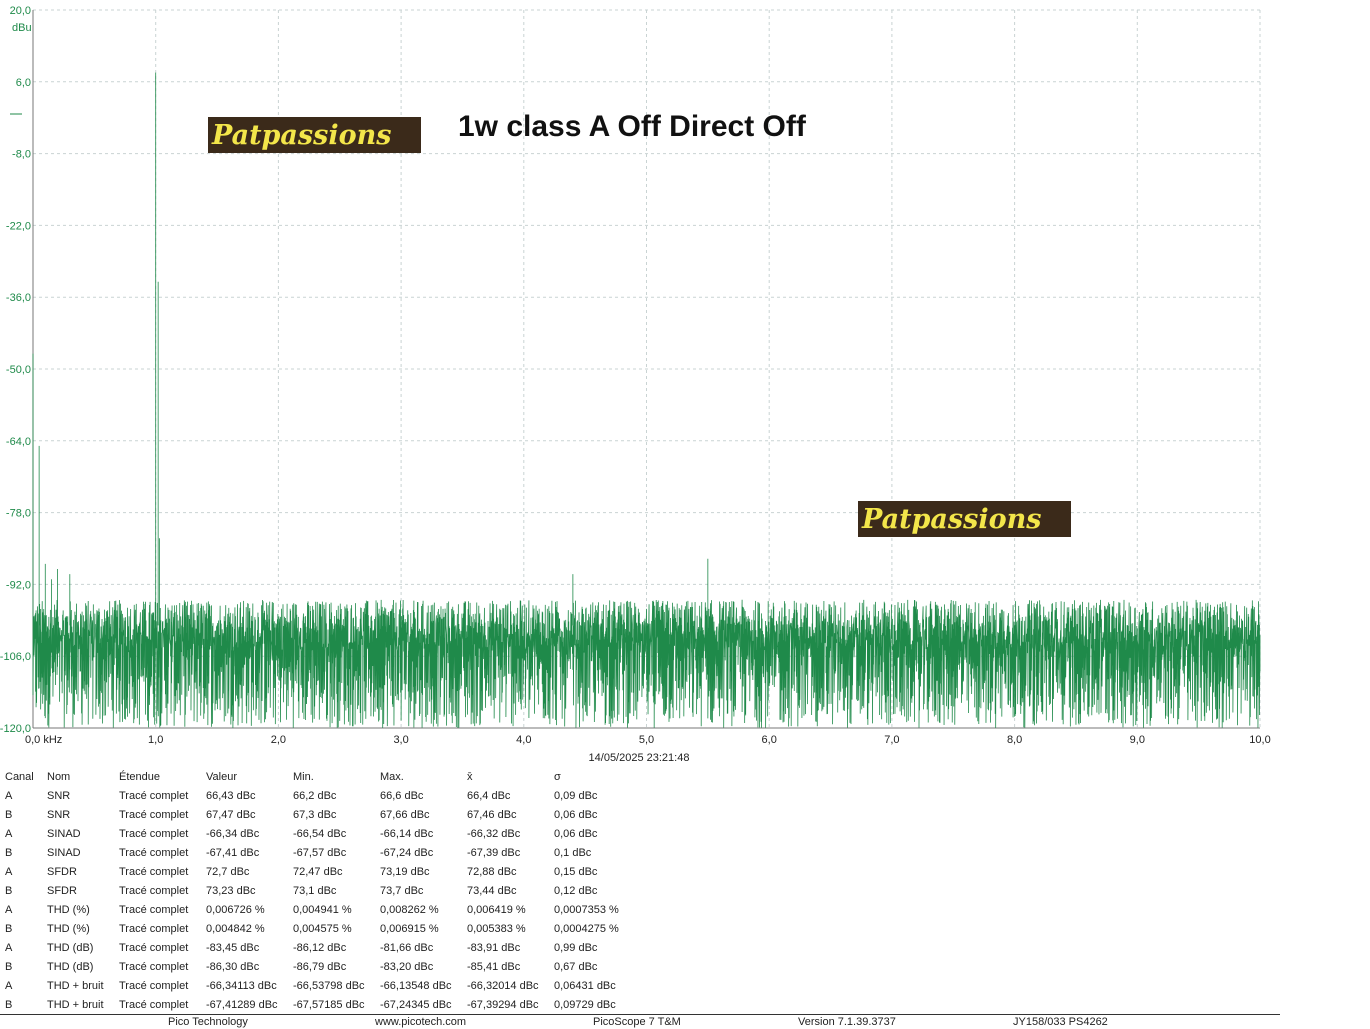 The height and width of the screenshot is (1029, 1370). What do you see at coordinates (228, 872) in the screenshot?
I see `cell-valeur: 72,7 dBc` at bounding box center [228, 872].